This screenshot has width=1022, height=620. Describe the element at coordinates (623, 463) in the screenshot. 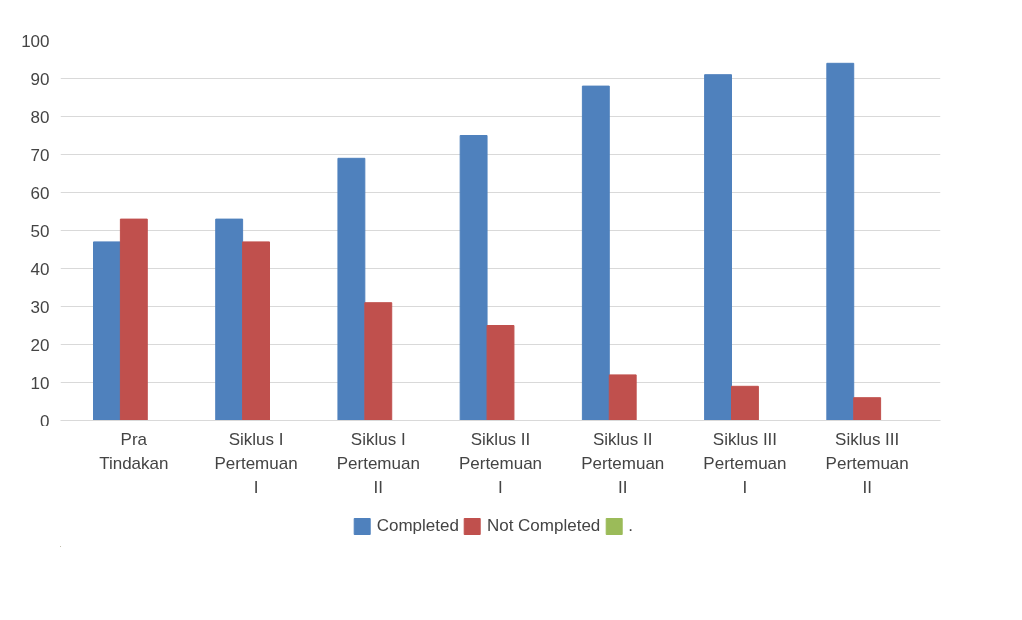

I see `x-tick-label: Siklus II Pertemuan II` at that location.